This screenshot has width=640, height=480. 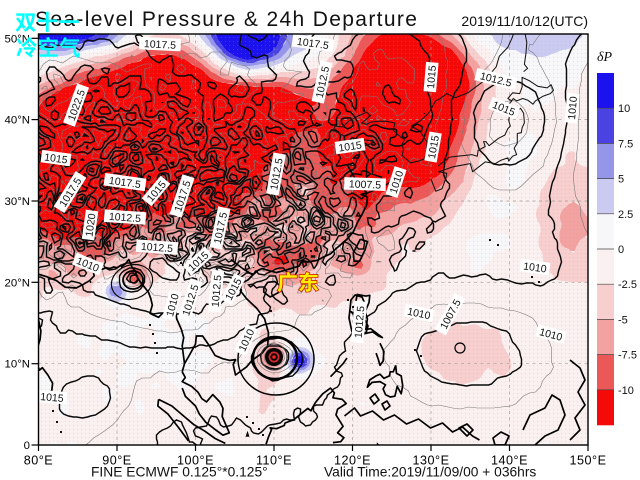 What do you see at coordinates (38, 461) in the screenshot?
I see `svg-text: 80°E` at bounding box center [38, 461].